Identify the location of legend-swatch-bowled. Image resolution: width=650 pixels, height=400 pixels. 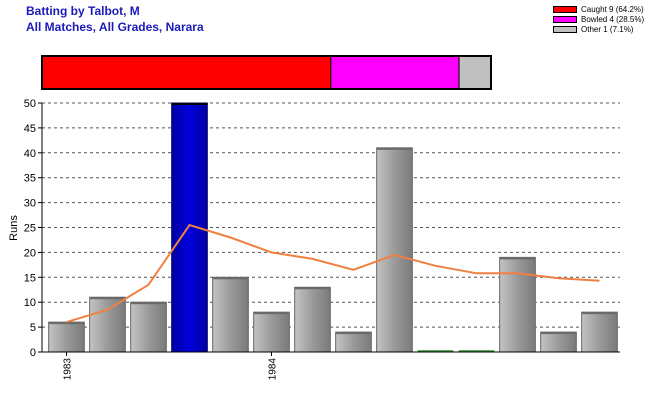
(565, 19).